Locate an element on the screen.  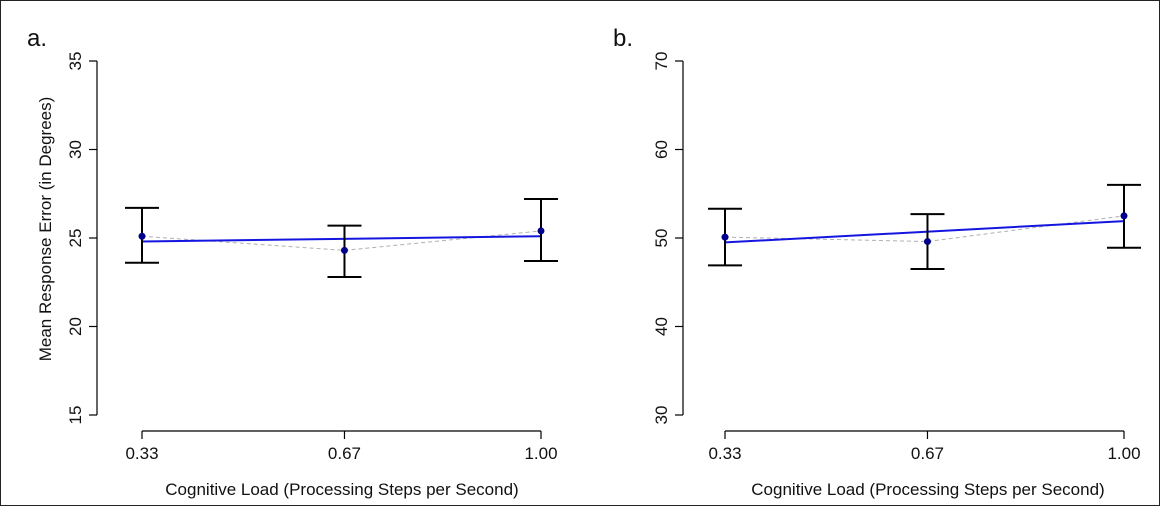
y-tick-label: 60 is located at coordinates (661, 149).